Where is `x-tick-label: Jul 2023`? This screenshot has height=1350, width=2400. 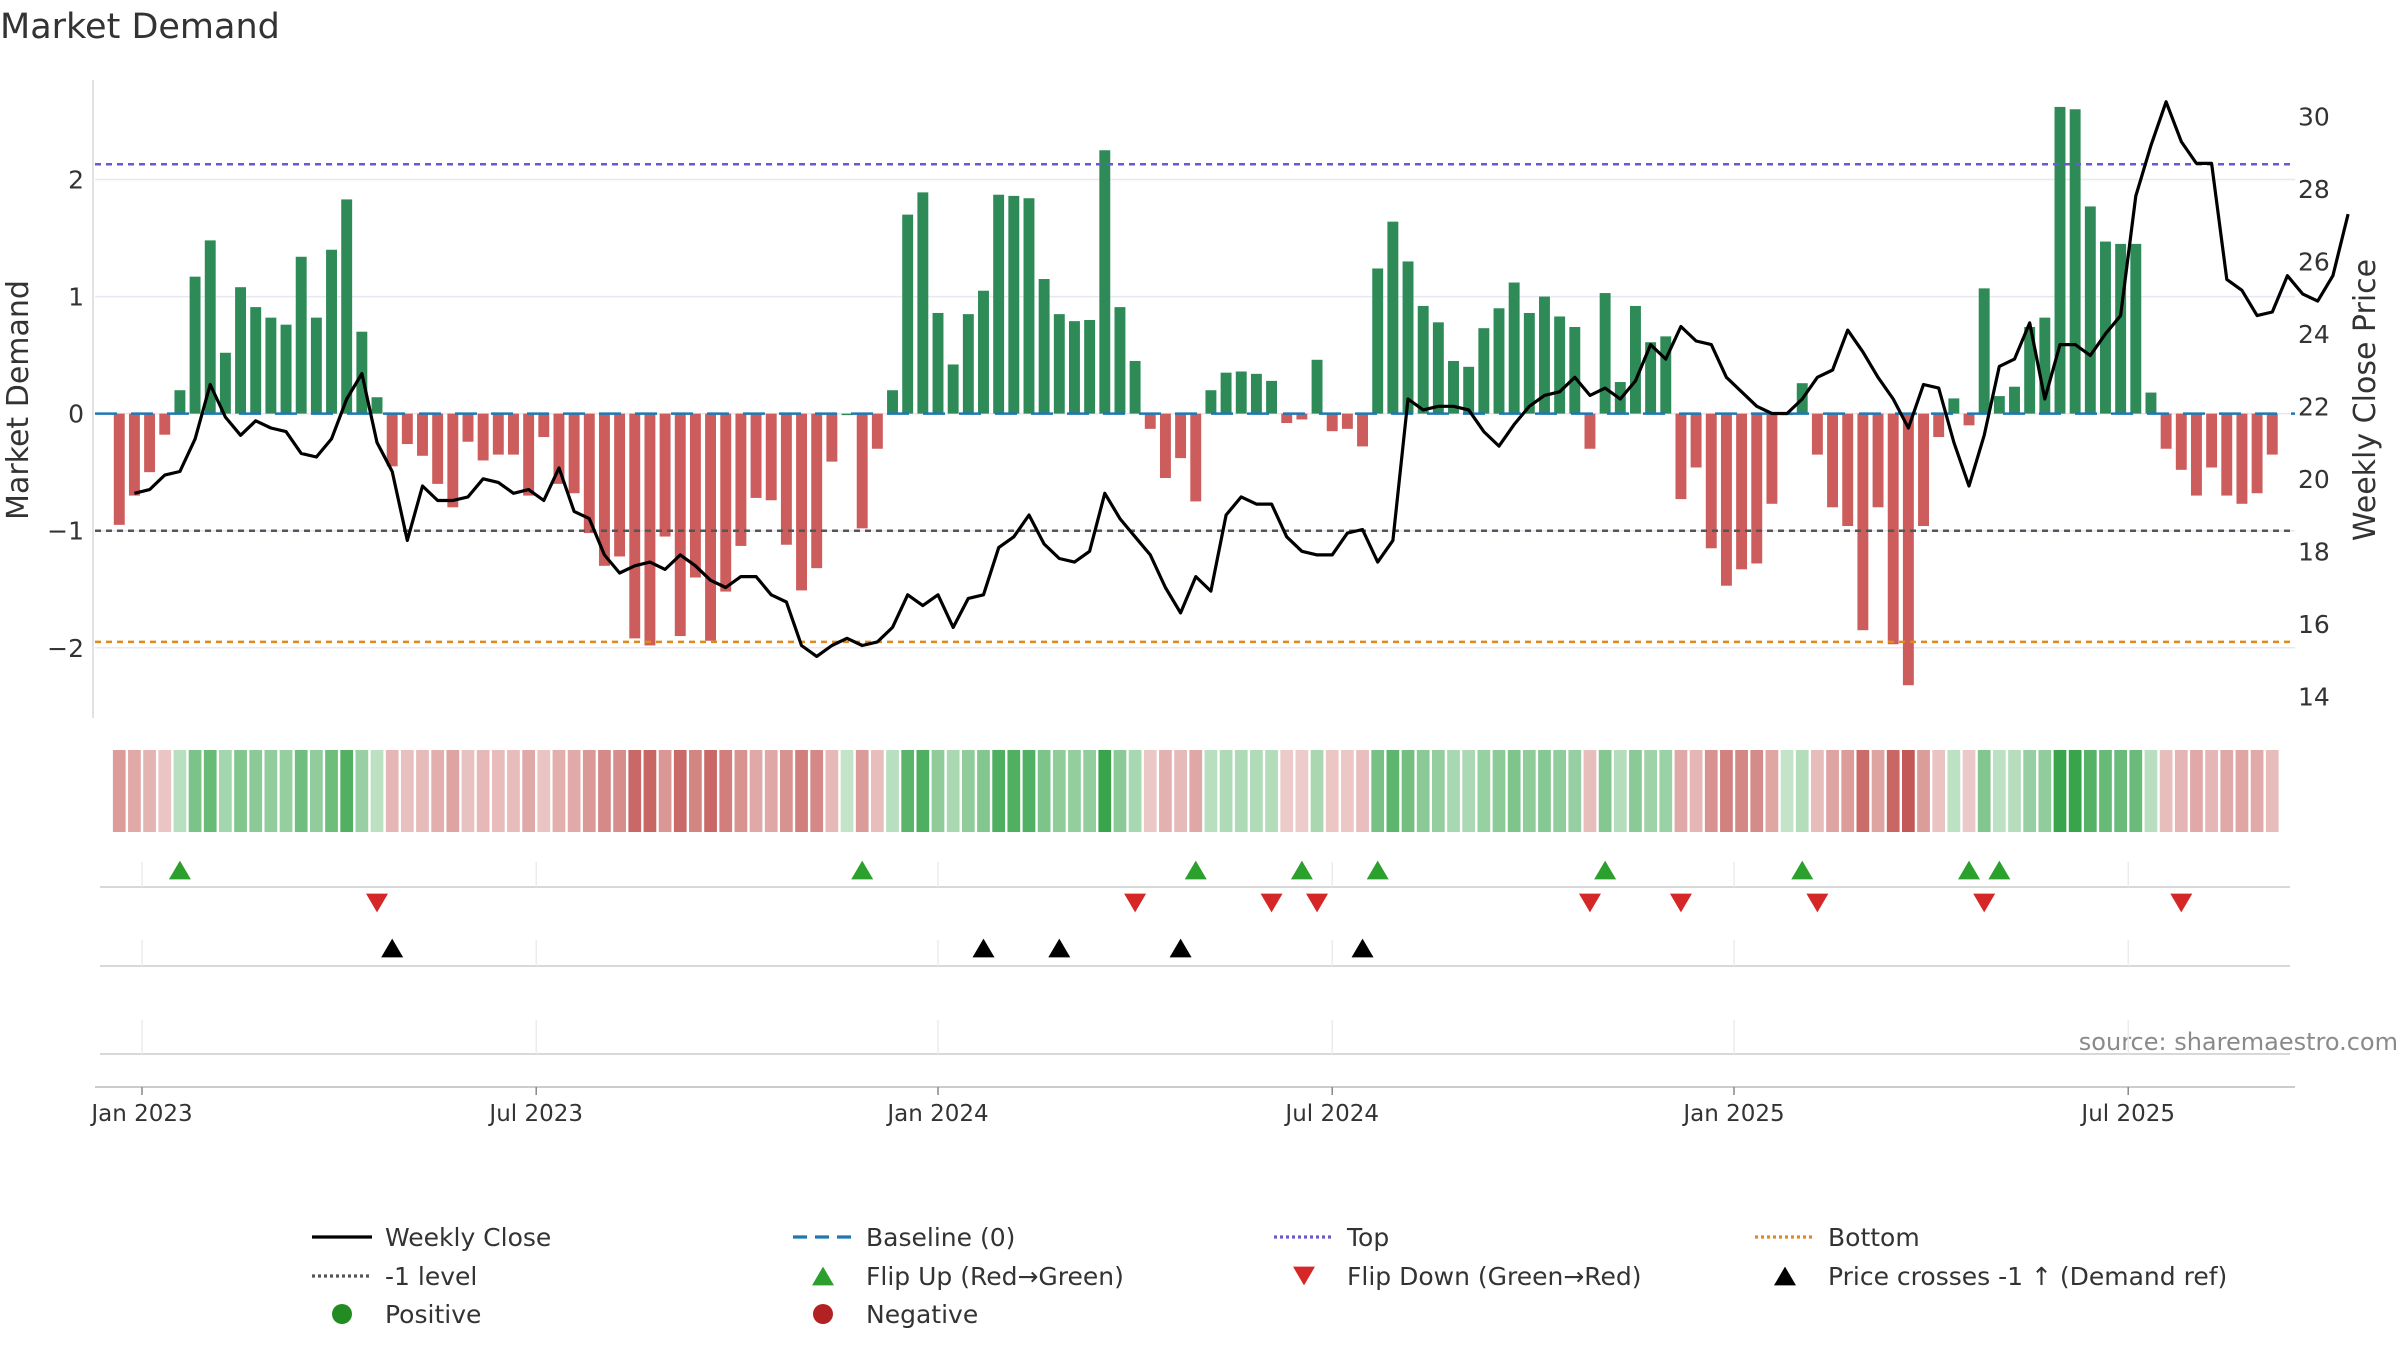 x-tick-label: Jul 2023 is located at coordinates (535, 1114).